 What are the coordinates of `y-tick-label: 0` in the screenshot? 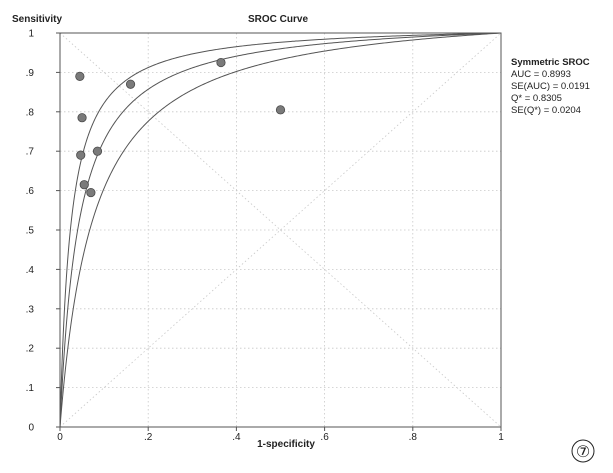 It's located at (31, 428).